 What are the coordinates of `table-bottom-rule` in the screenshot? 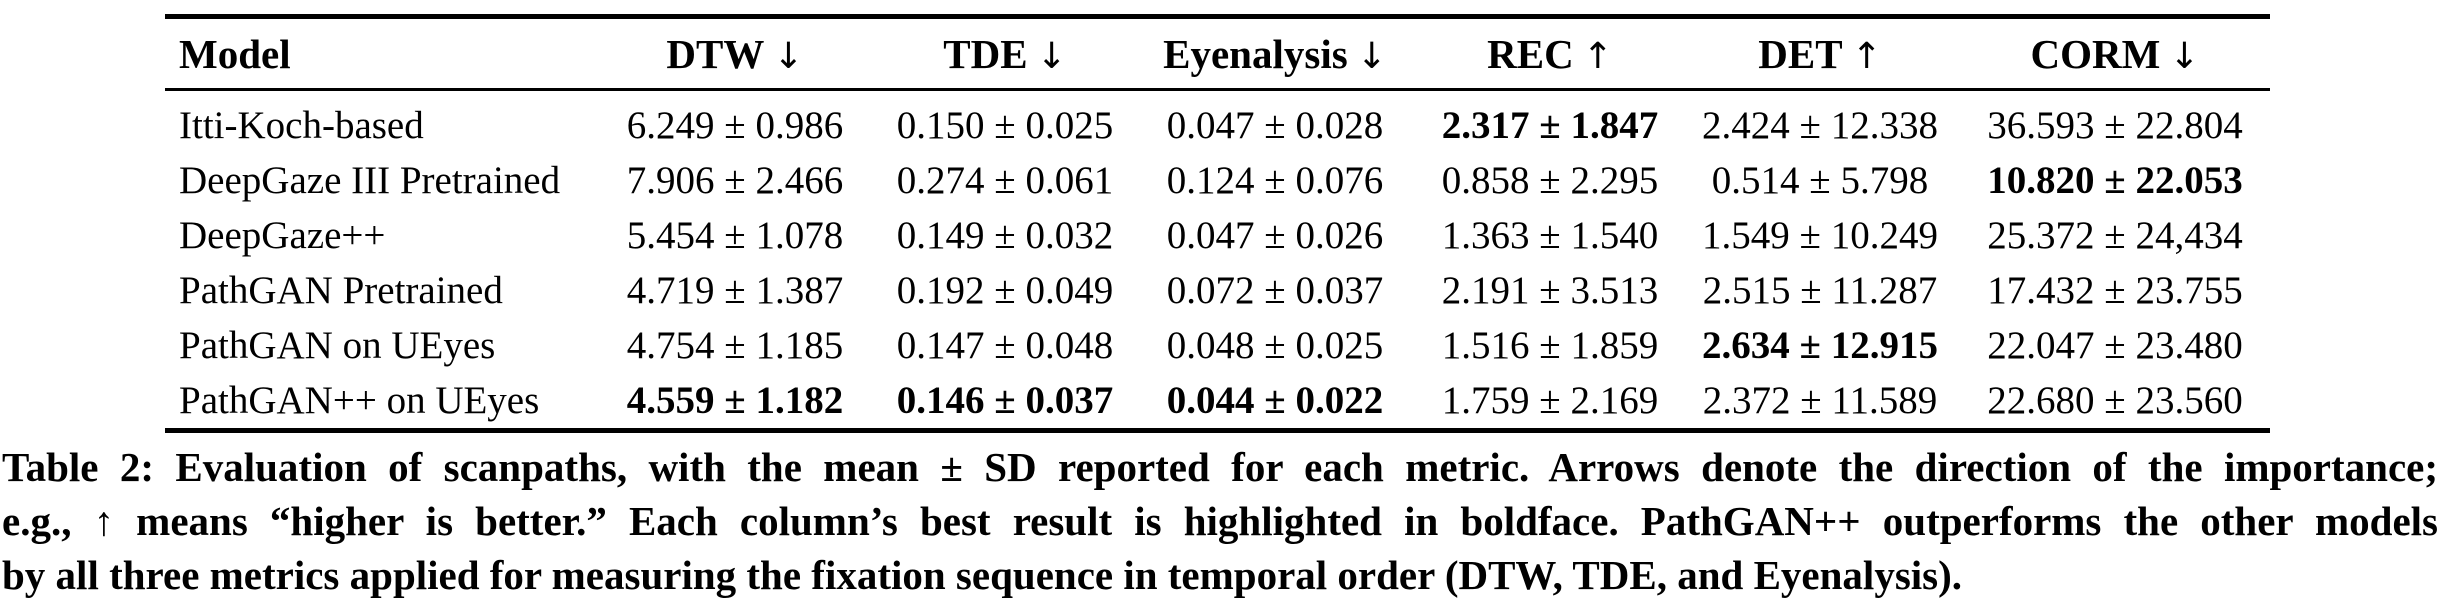 It's located at (1217, 430).